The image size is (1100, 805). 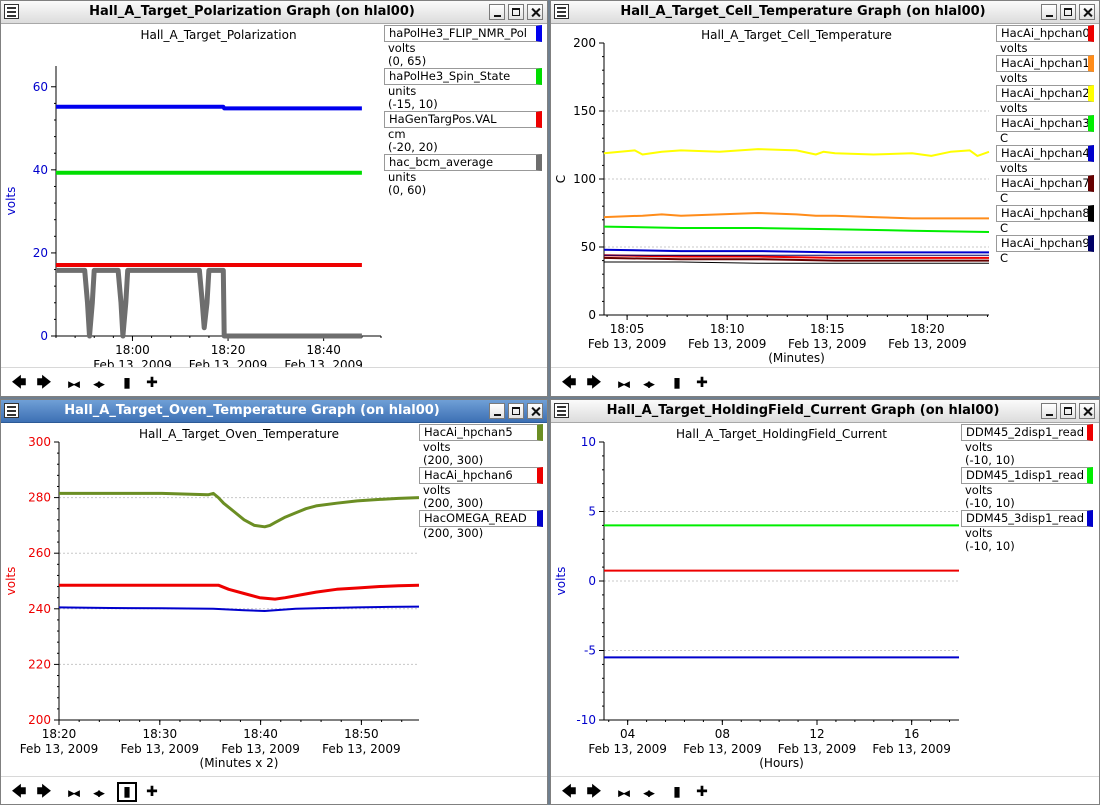 I want to click on legend-entry: haPolHe3_FLIP_NMR_Pol, so click(x=463, y=33).